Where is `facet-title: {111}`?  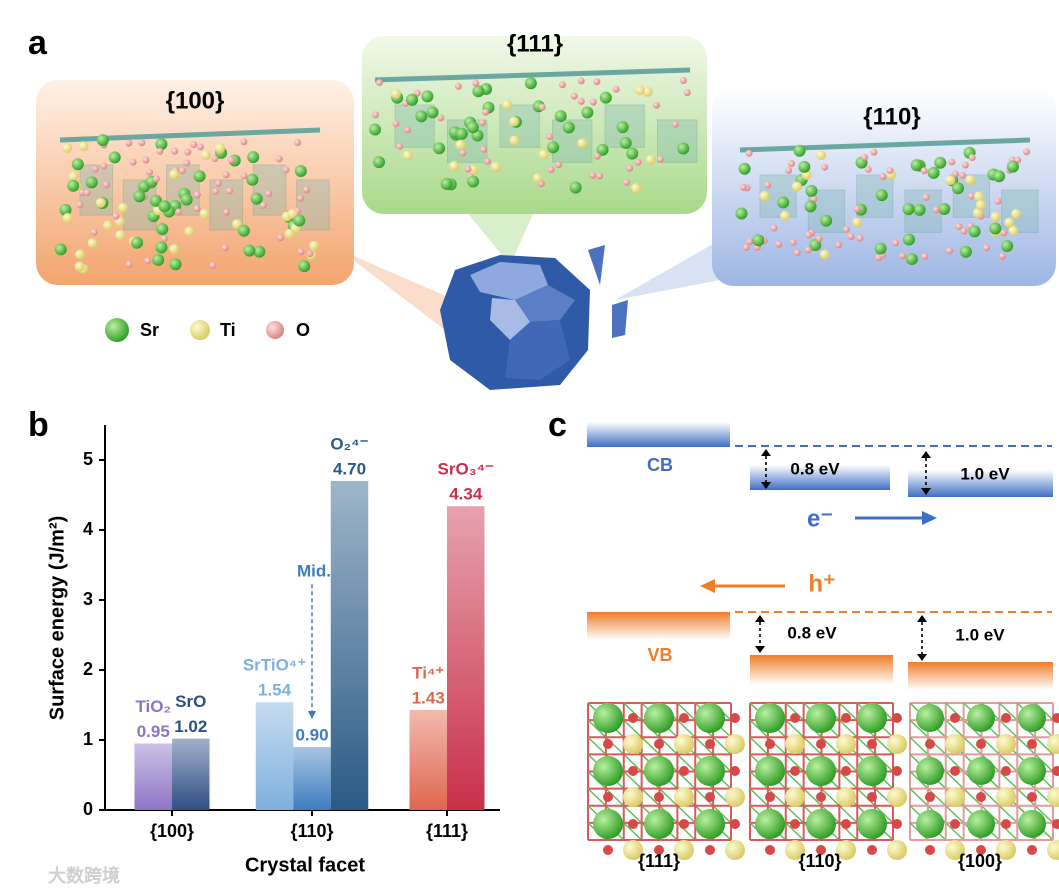
facet-title: {111} is located at coordinates (535, 43).